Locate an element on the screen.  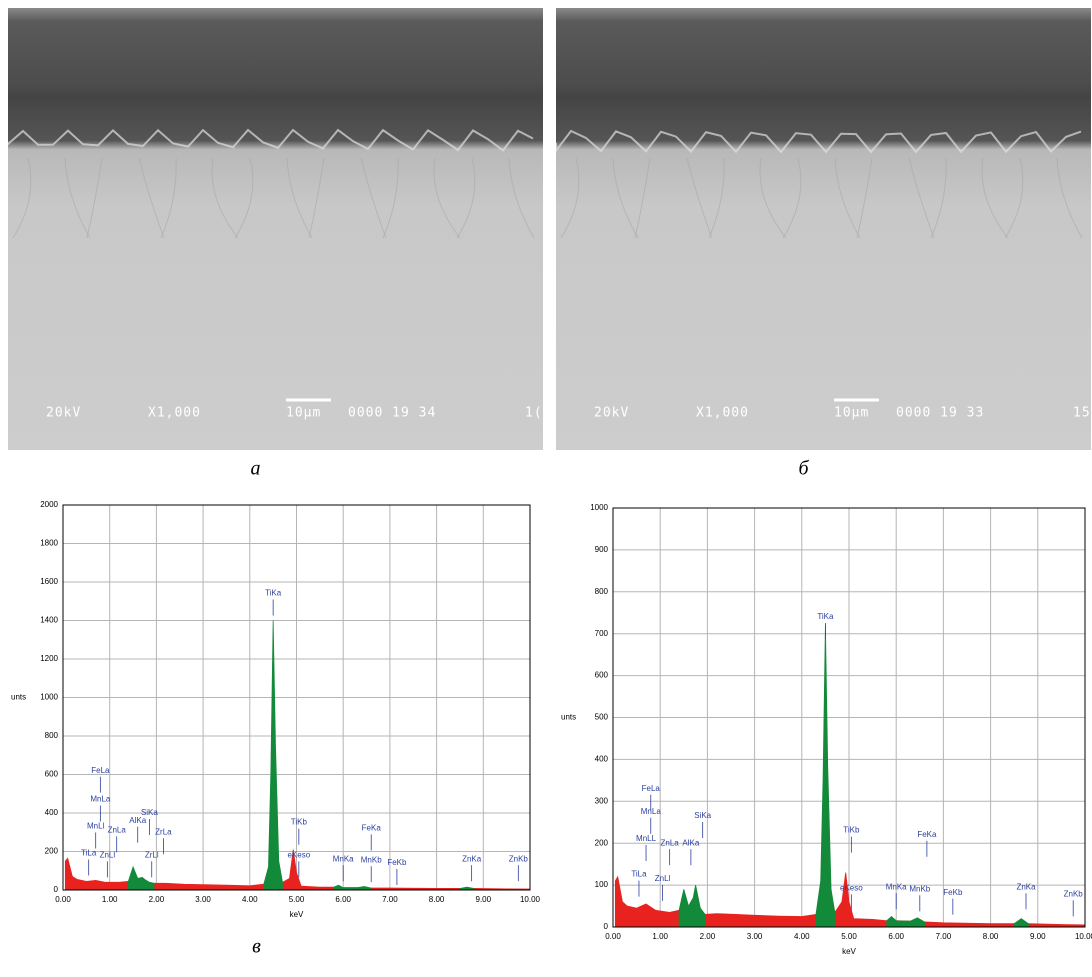
peak-label: MnKb is located at coordinates (371, 859).